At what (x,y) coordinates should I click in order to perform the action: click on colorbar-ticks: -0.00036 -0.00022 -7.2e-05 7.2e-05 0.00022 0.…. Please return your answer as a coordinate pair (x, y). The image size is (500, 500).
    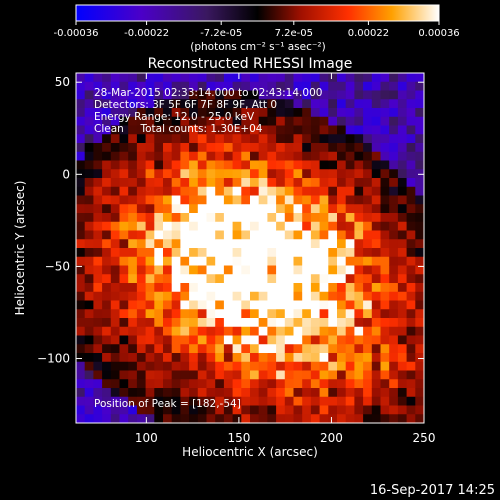
    Looking at the image, I should click on (257, 30).